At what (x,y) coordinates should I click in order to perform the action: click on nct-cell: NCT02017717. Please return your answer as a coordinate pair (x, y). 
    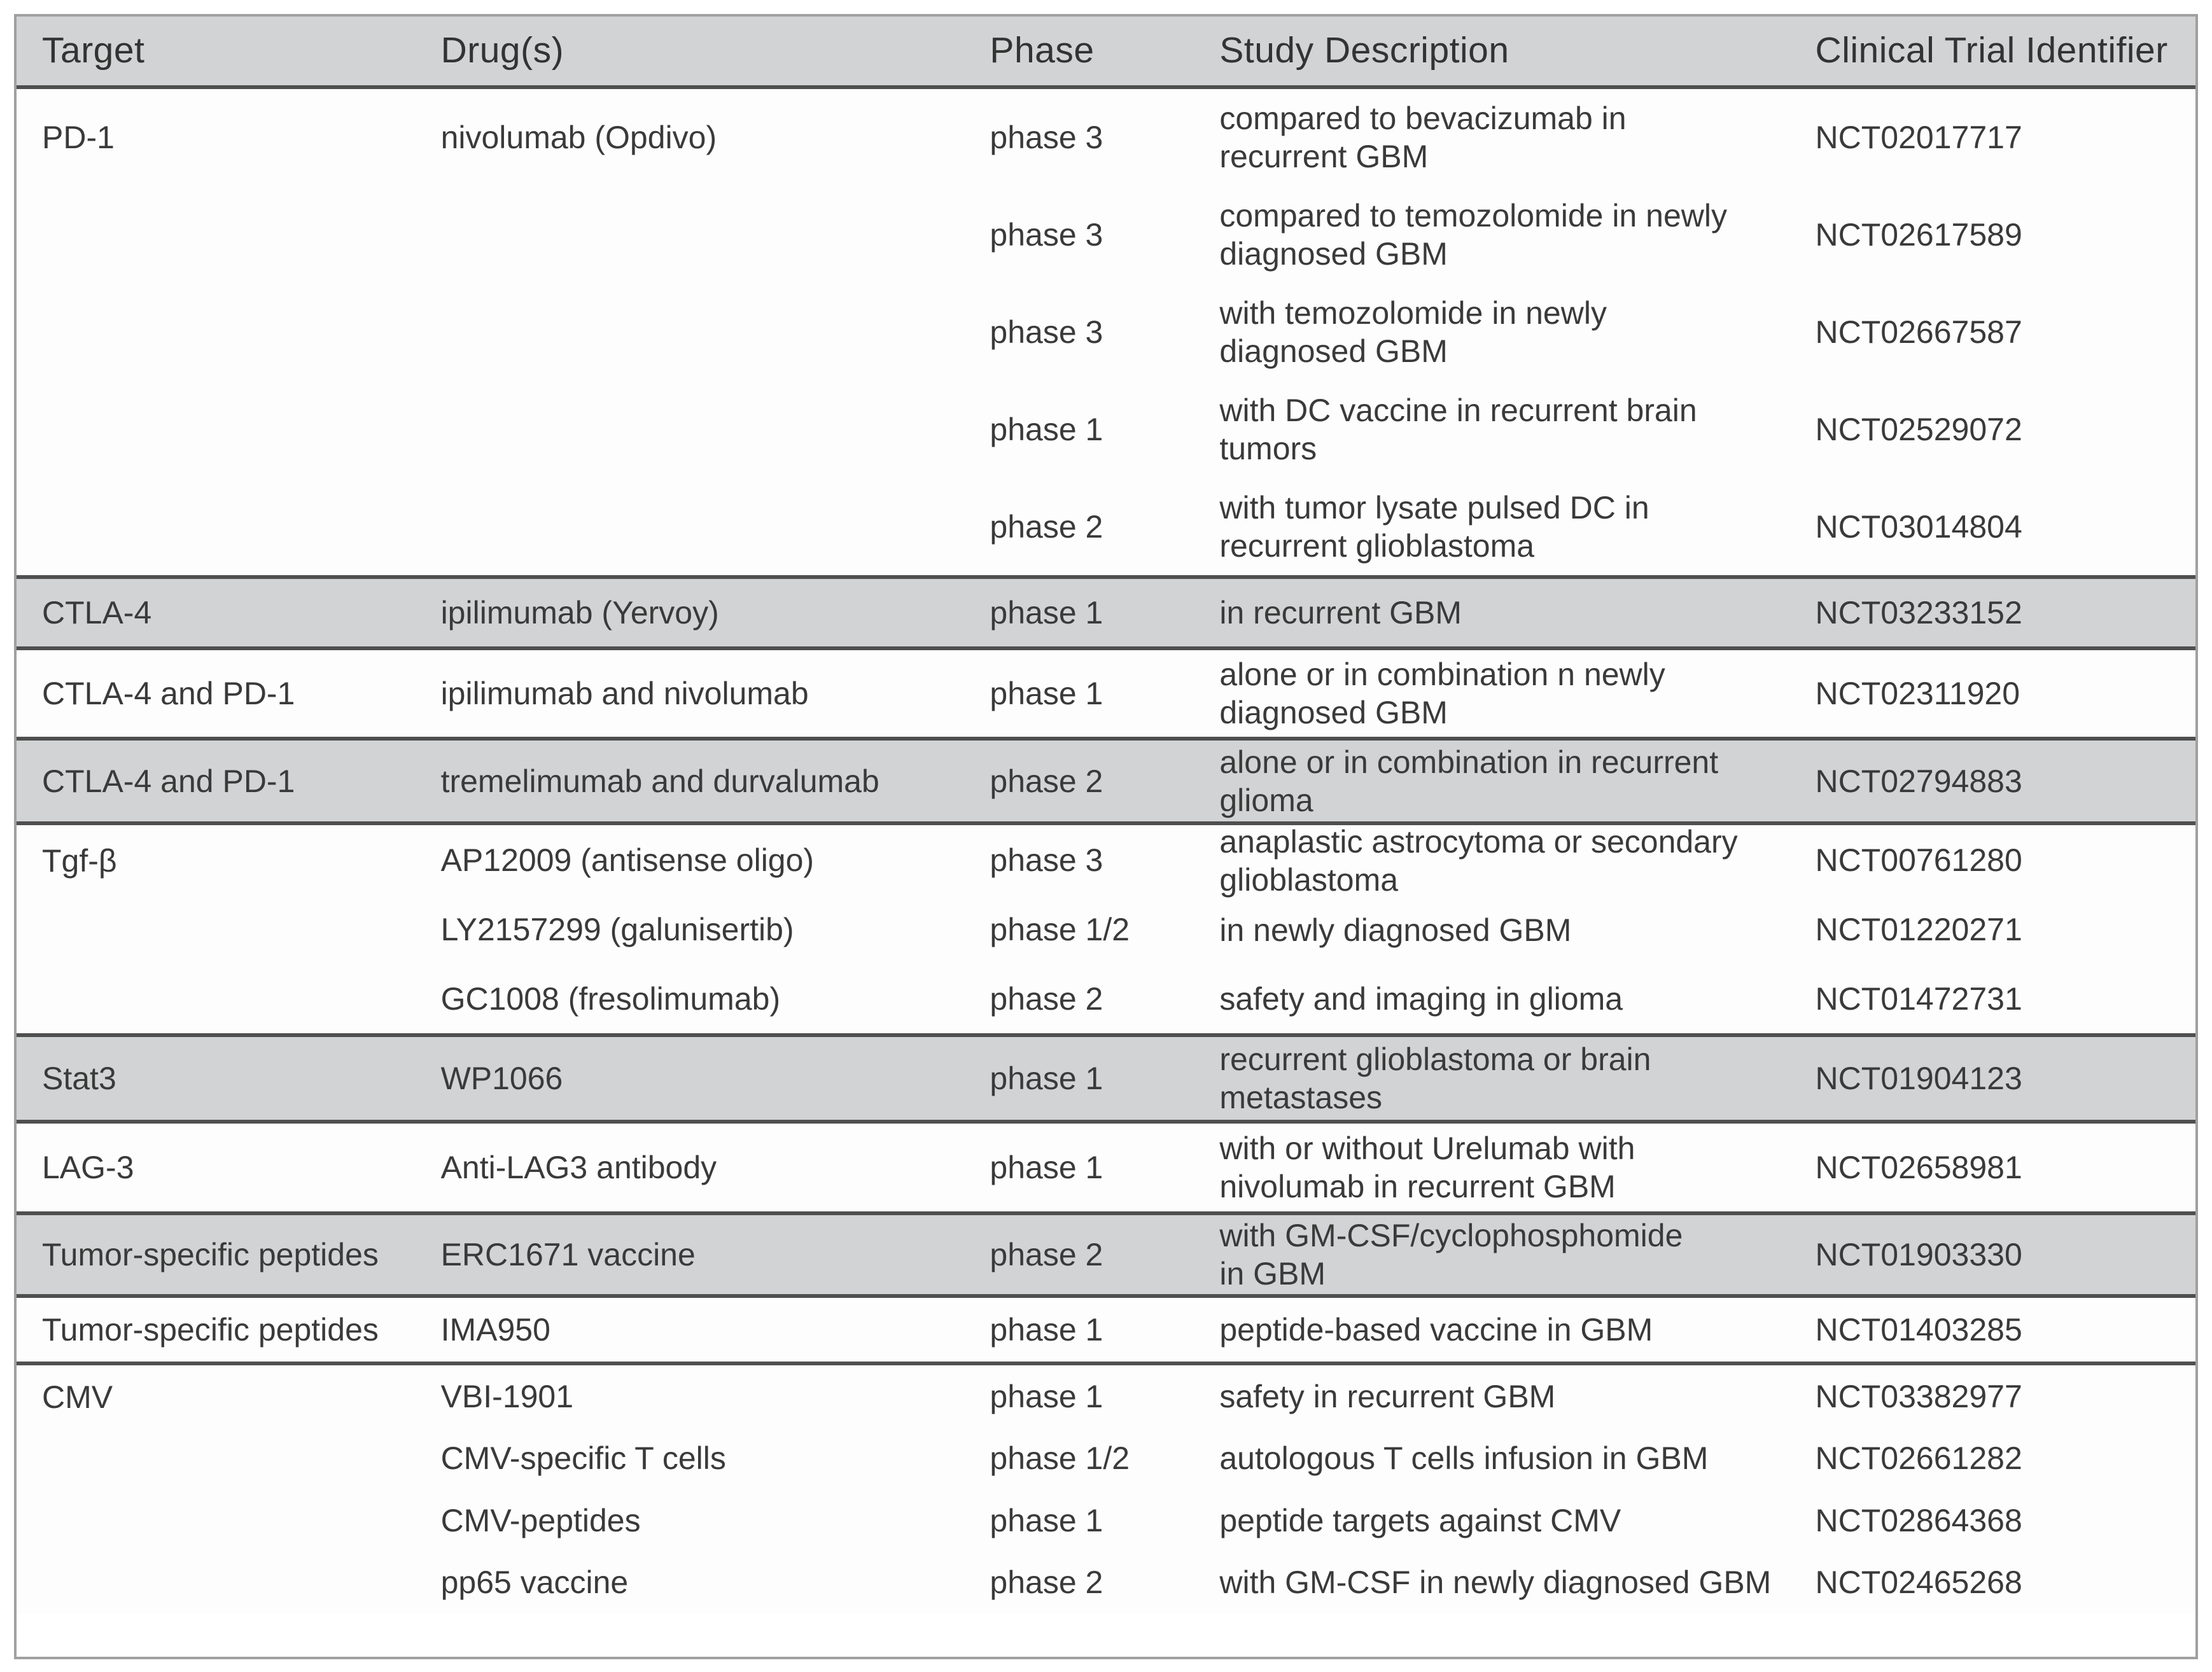
    Looking at the image, I should click on (2005, 137).